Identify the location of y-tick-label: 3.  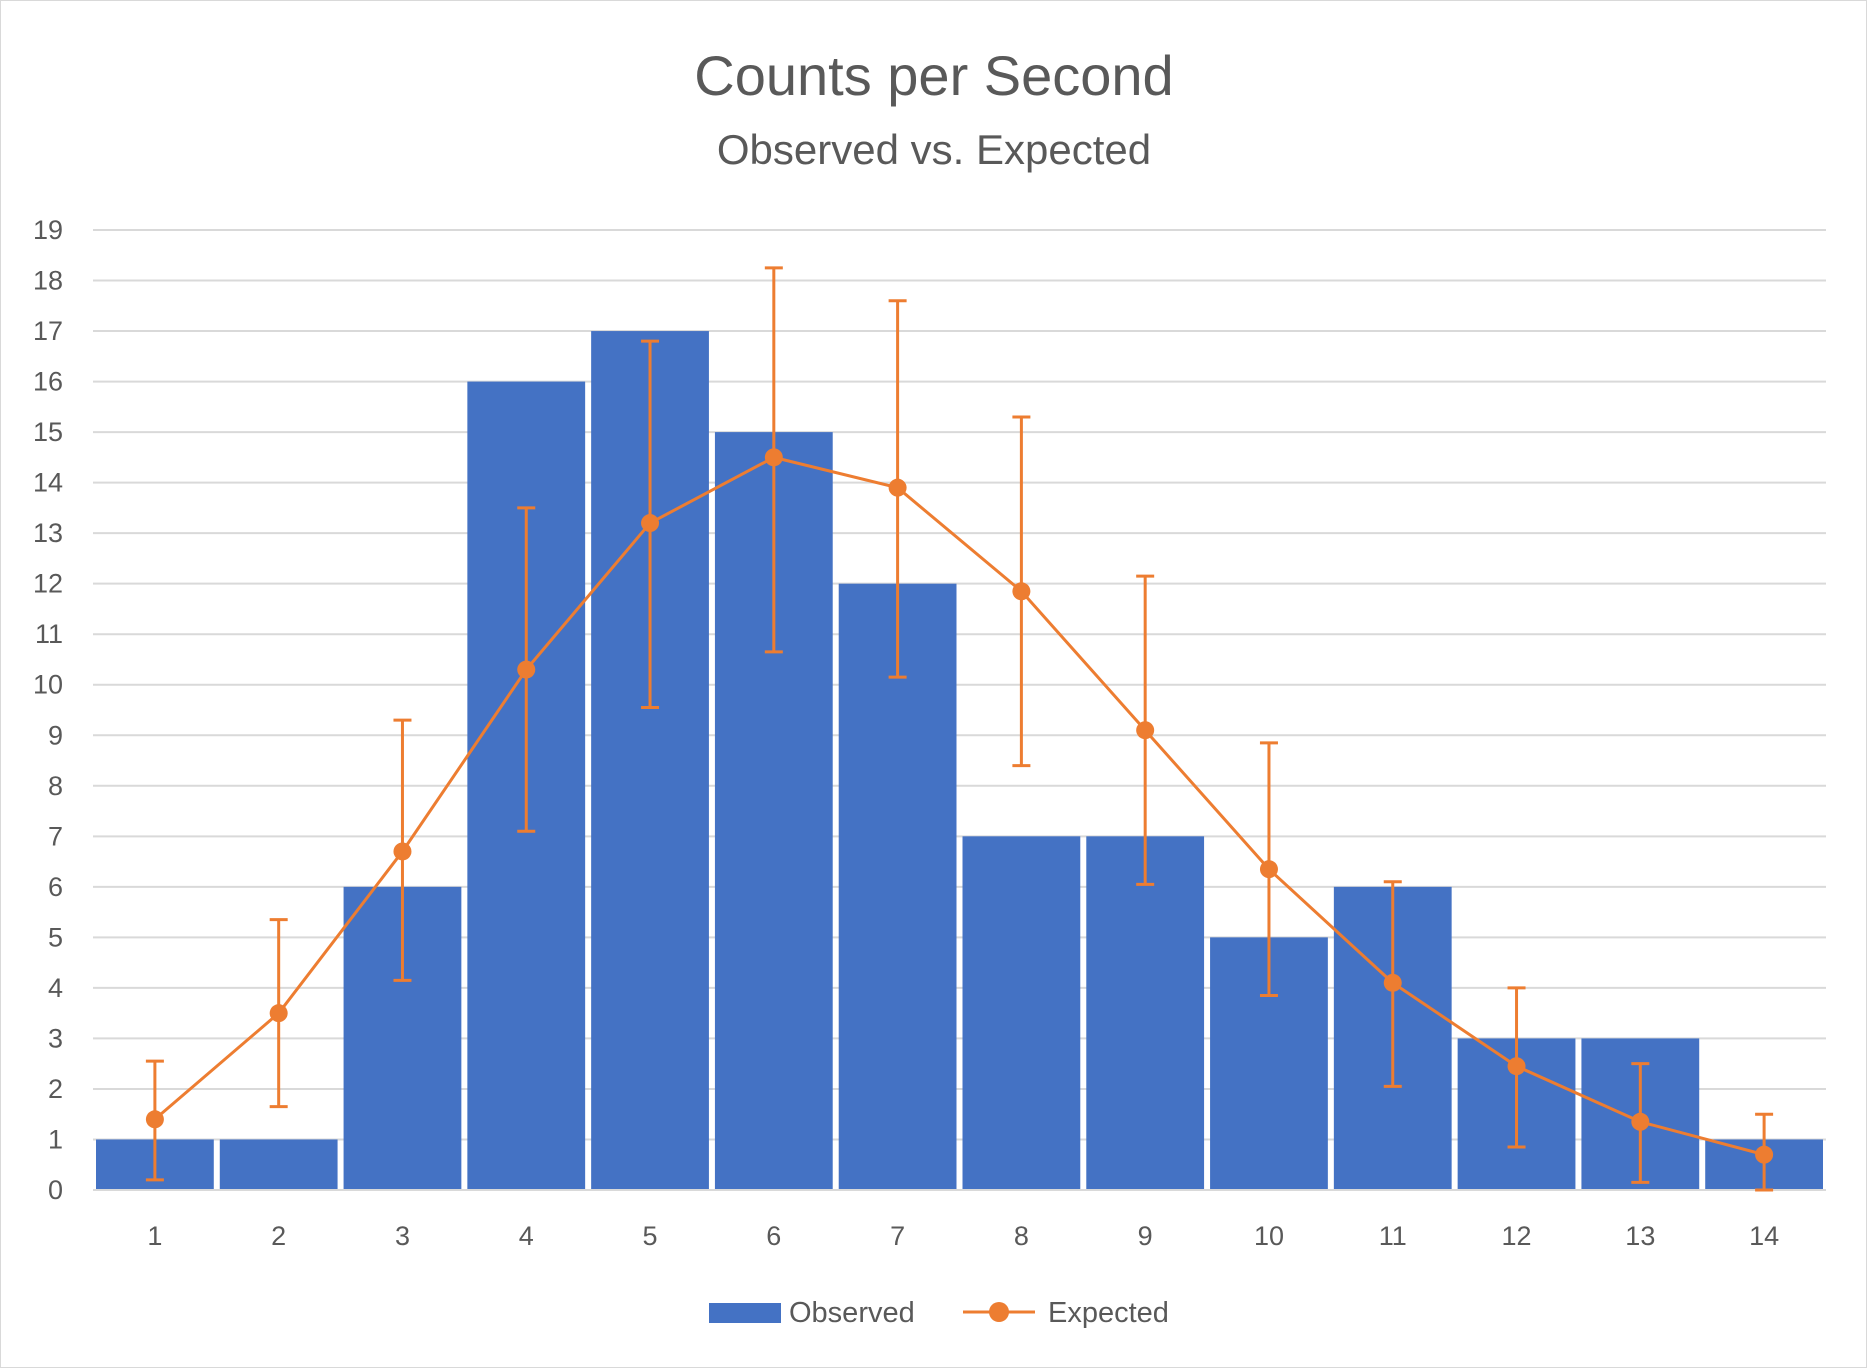
(55, 1038).